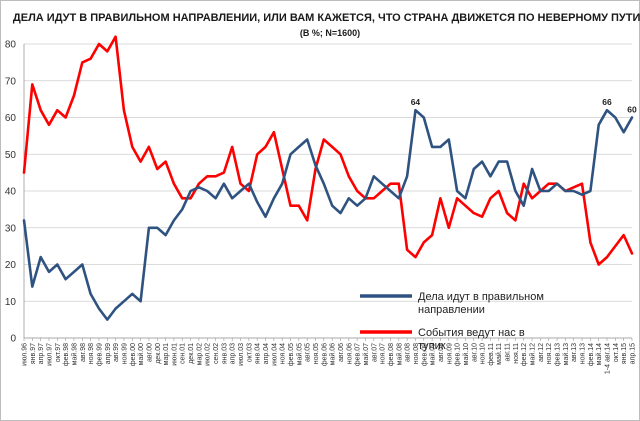 The image size is (640, 421). Describe the element at coordinates (74, 354) in the screenshot. I see `x-tick-label: май.98` at that location.